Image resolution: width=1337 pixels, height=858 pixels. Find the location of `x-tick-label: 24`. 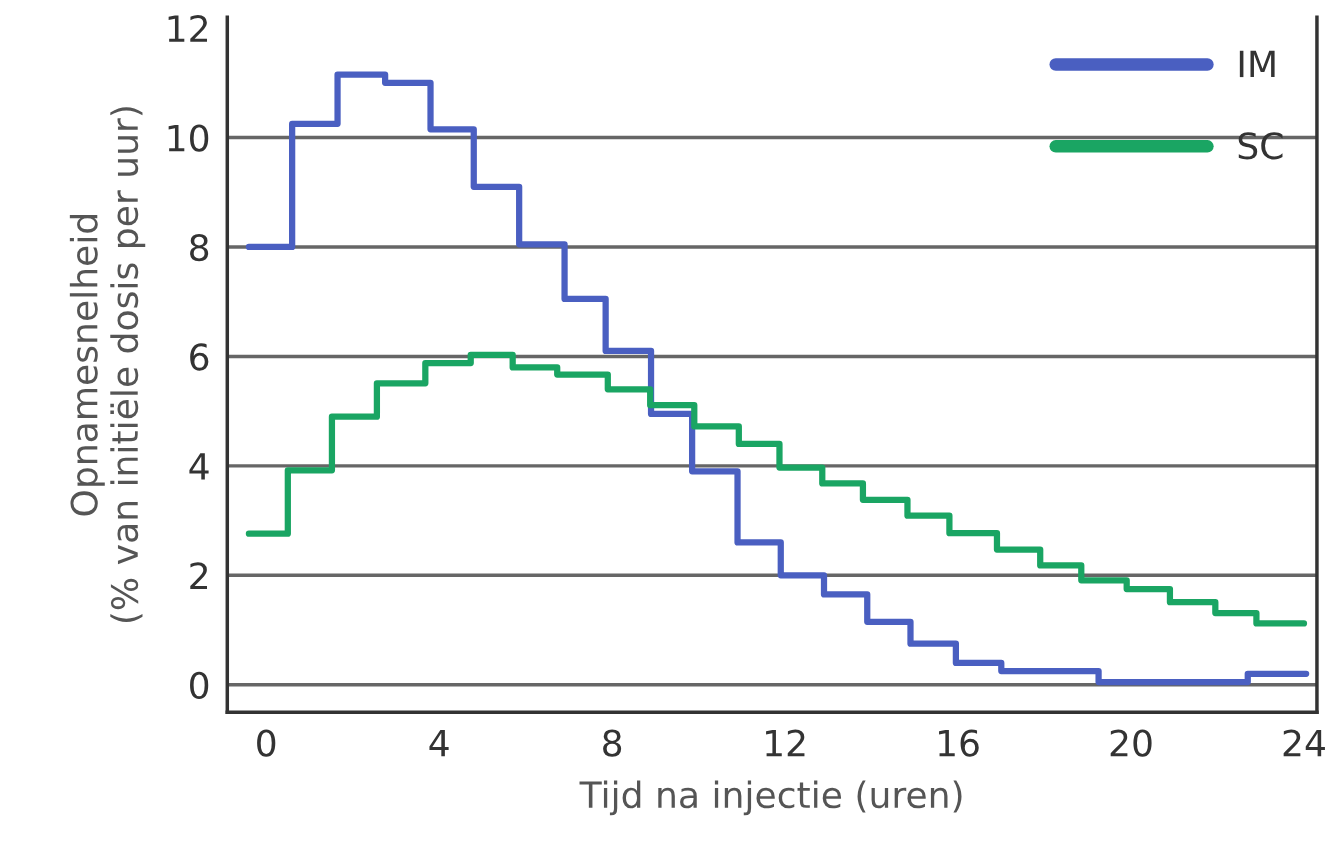

x-tick-label: 24 is located at coordinates (1304, 743).